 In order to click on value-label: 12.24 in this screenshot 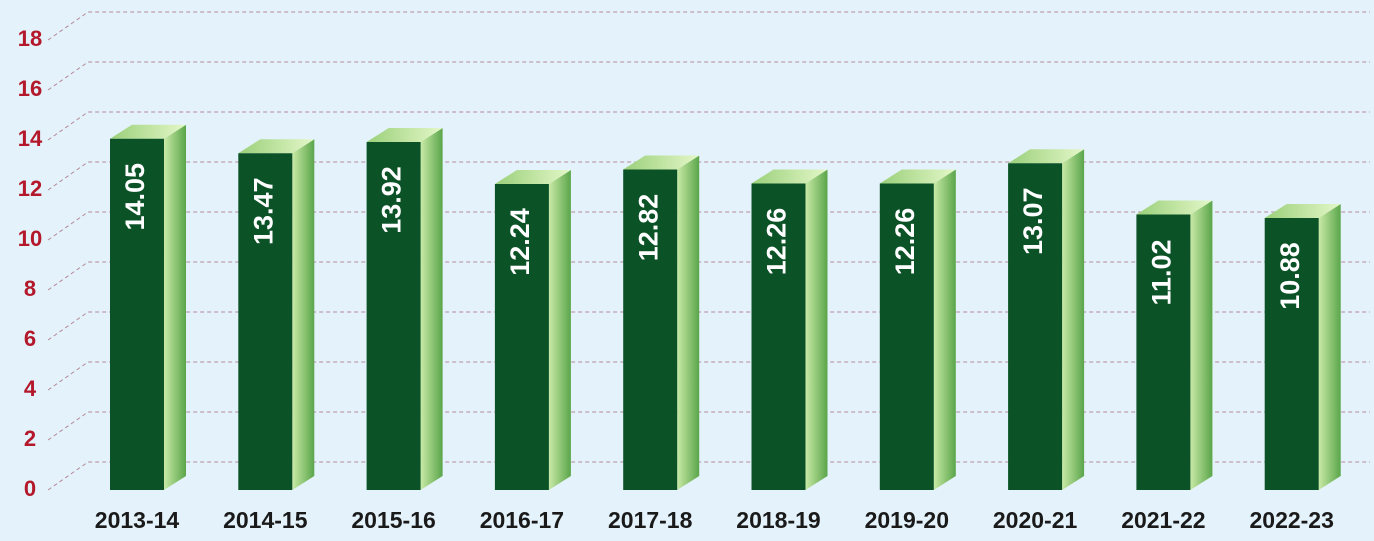, I will do `click(520, 242)`.